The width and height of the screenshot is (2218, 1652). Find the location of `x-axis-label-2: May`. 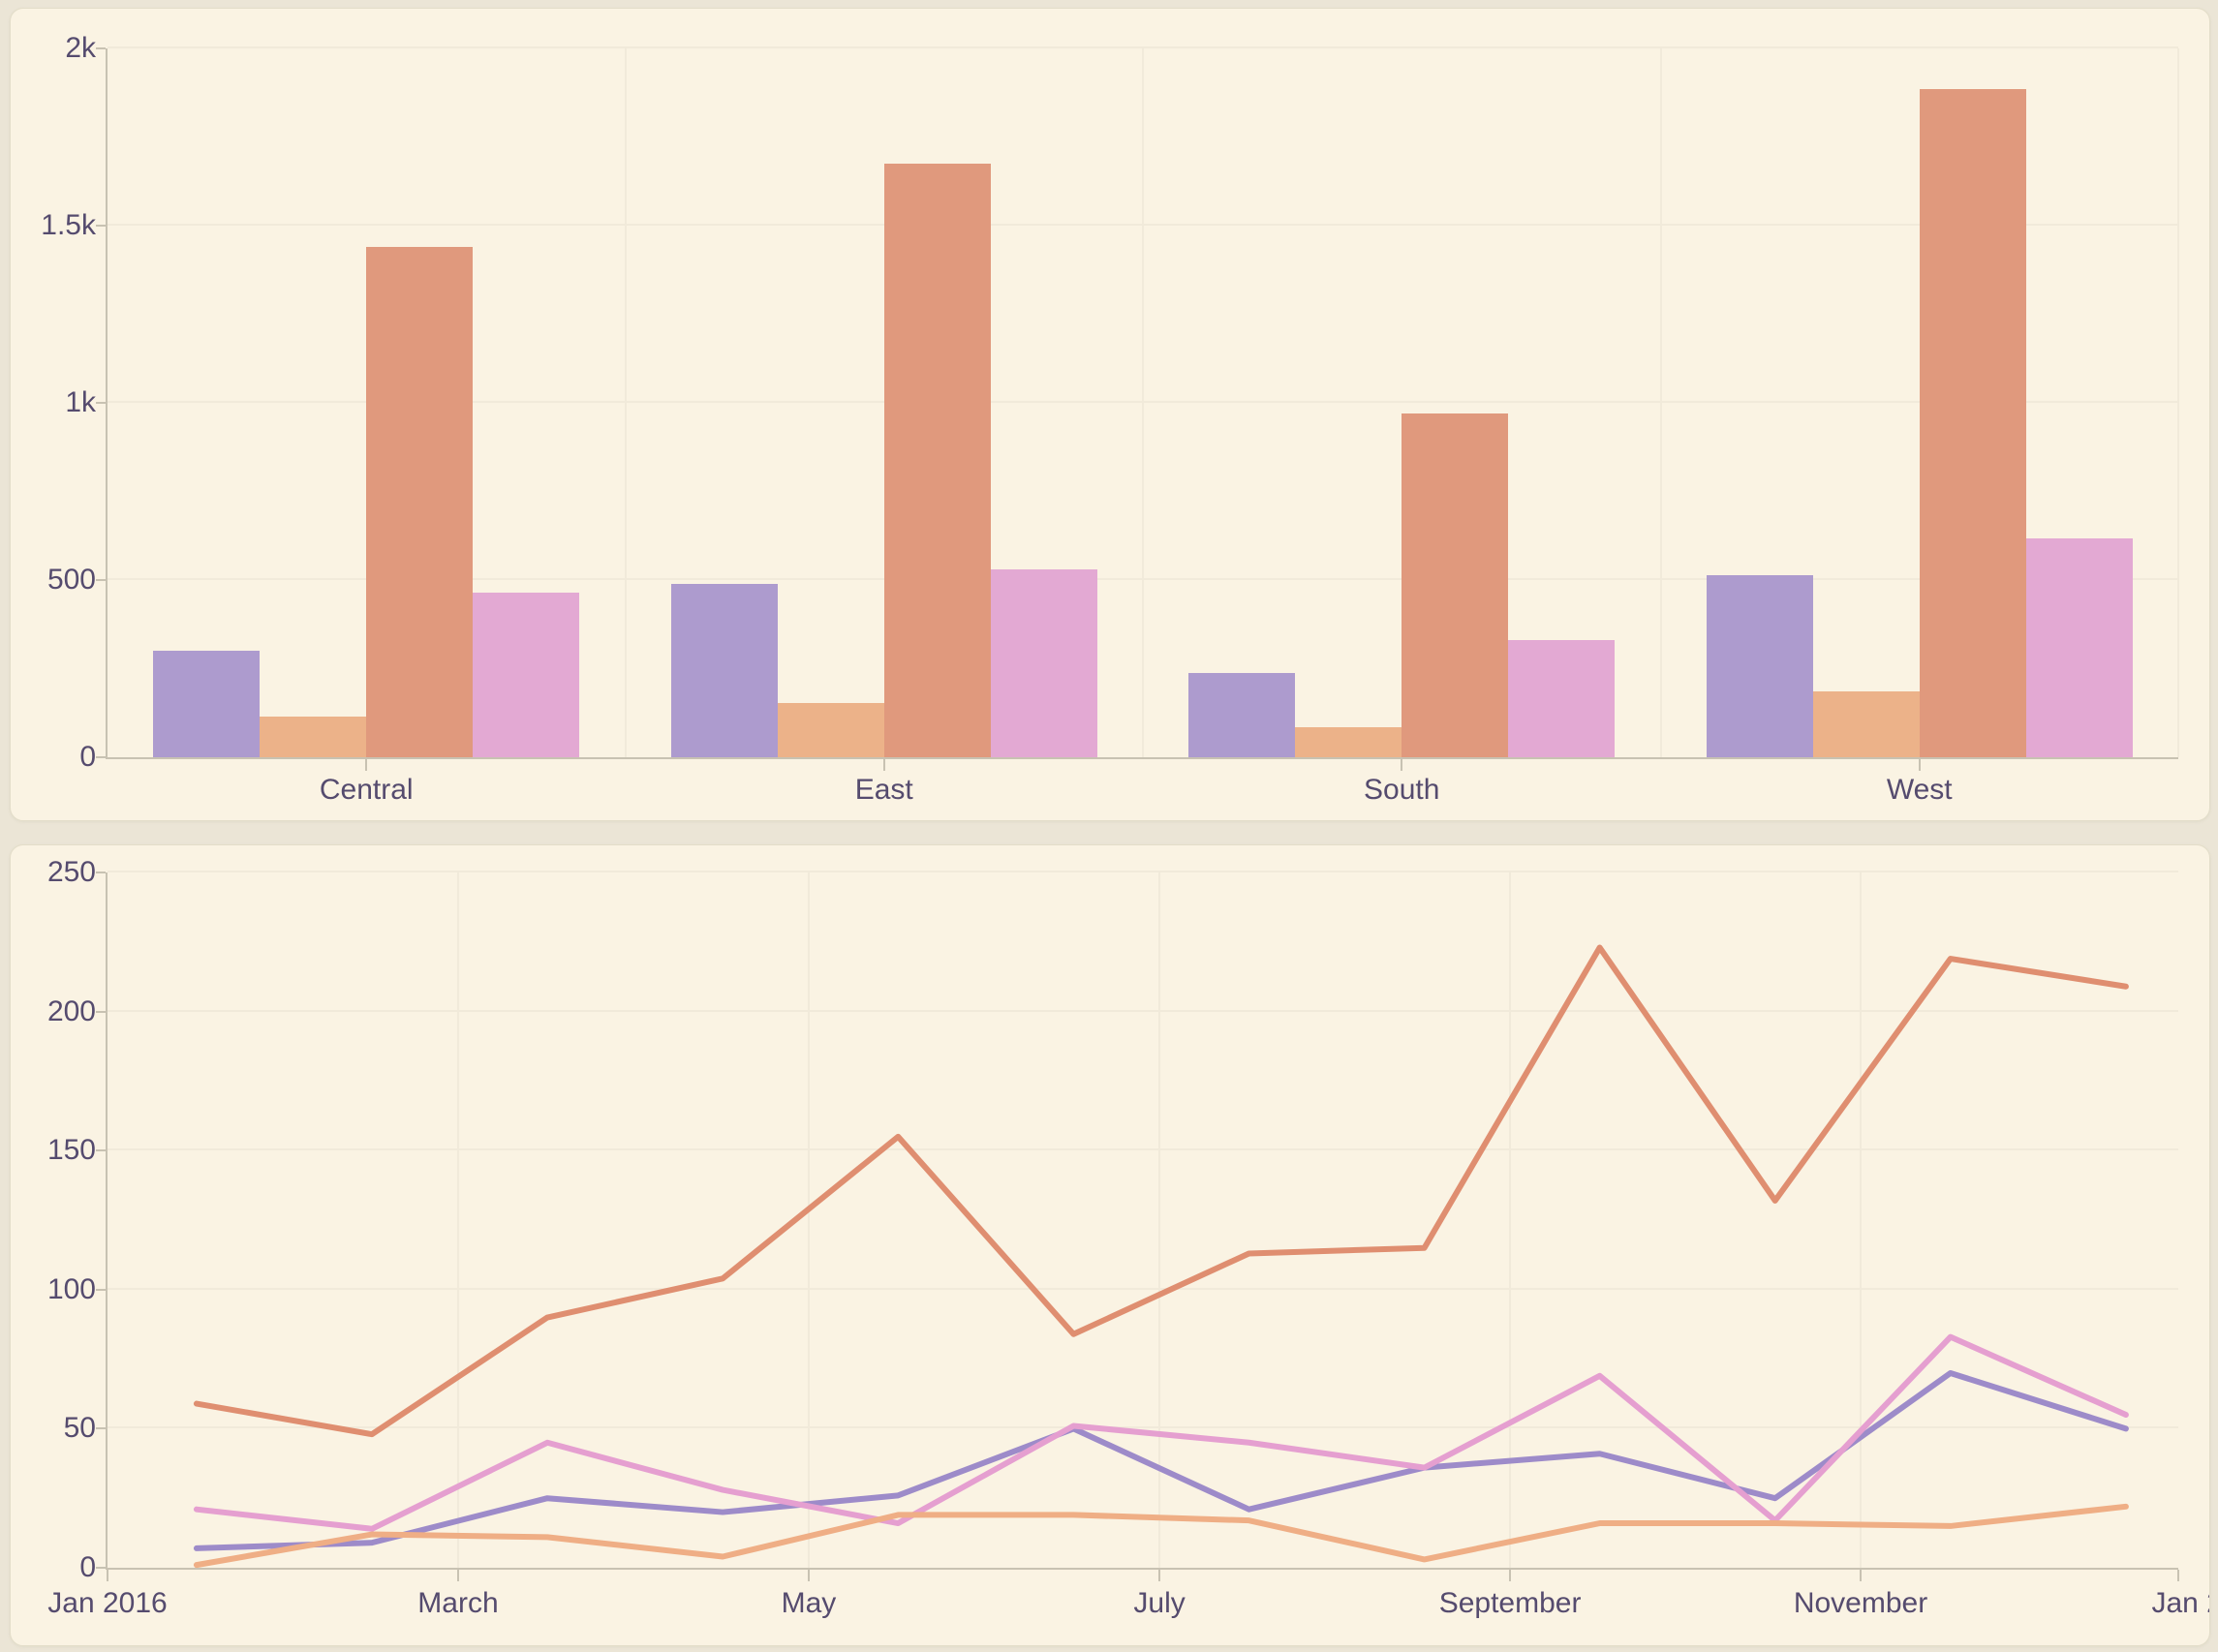

x-axis-label-2: May is located at coordinates (809, 1603).